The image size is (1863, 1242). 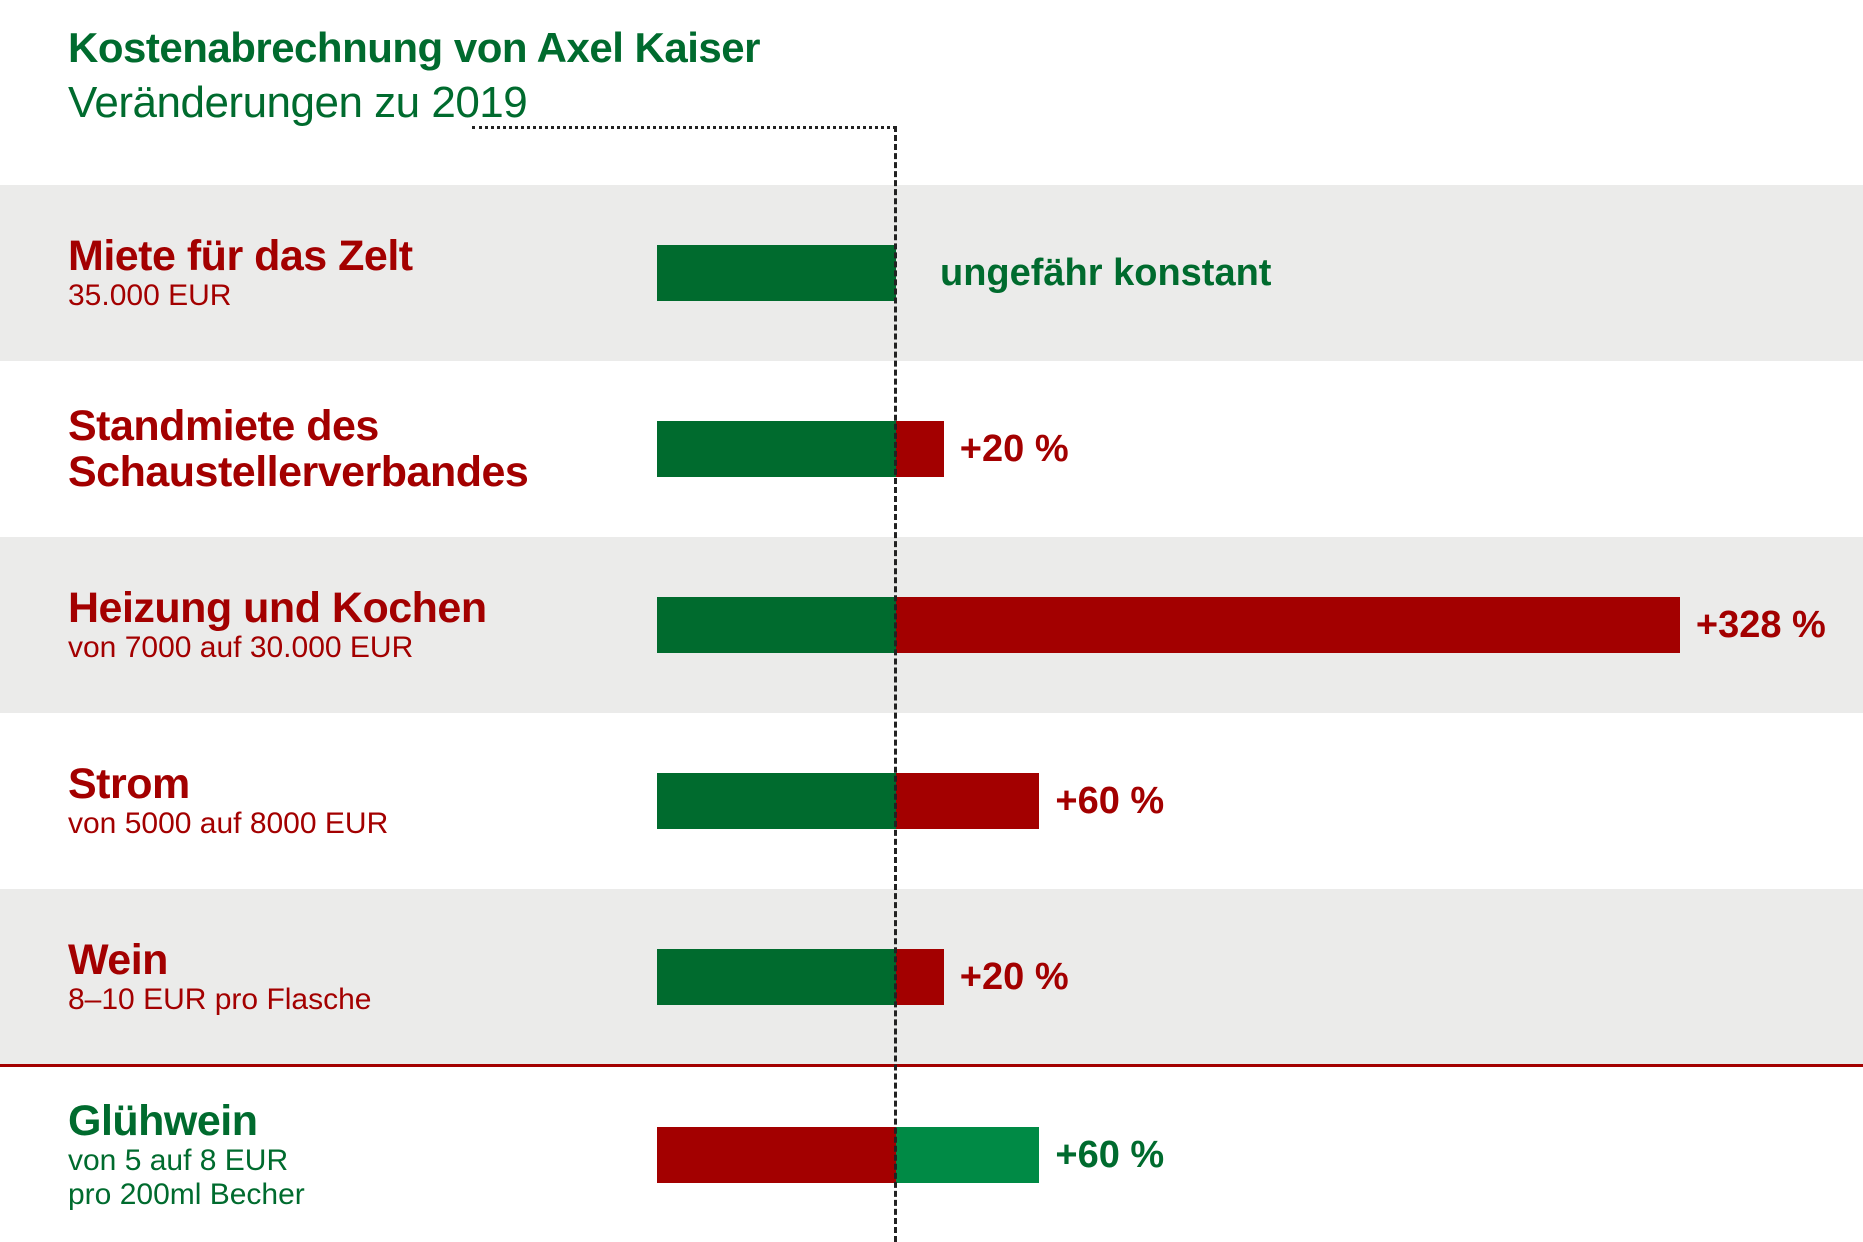 I want to click on chart-title: Kostenabrechnung von Axel Kaiser, so click(x=414, y=47).